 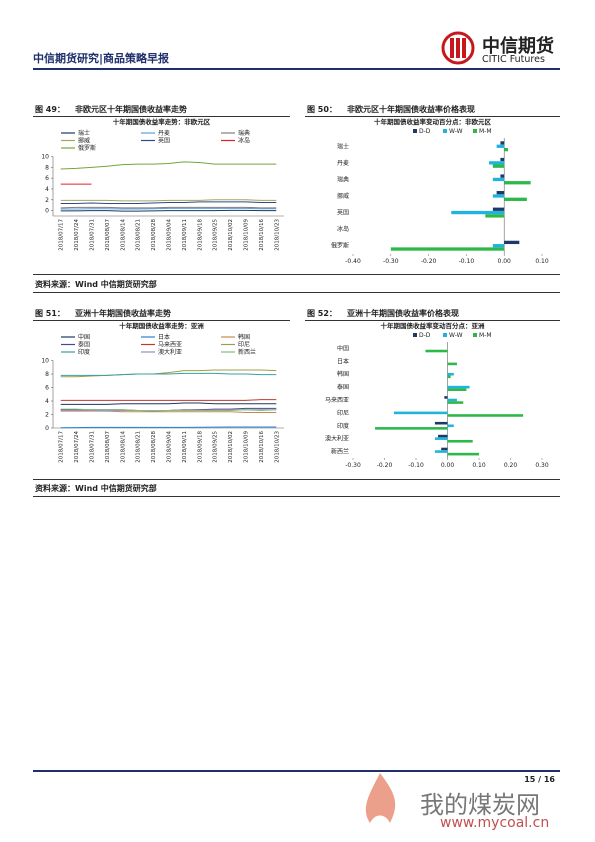 What do you see at coordinates (84, 337) in the screenshot?
I see `legend-label: 中国` at bounding box center [84, 337].